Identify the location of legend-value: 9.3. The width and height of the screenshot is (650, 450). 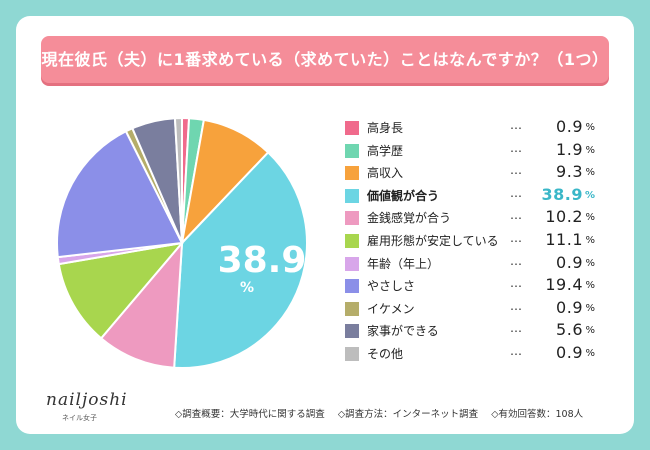
(569, 172).